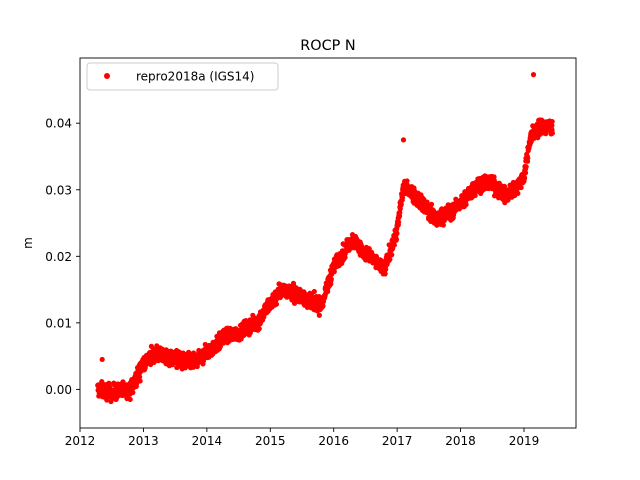 The width and height of the screenshot is (640, 480). Describe the element at coordinates (195, 77) in the screenshot. I see `legend-label: repro2018a (IGS14)` at that location.